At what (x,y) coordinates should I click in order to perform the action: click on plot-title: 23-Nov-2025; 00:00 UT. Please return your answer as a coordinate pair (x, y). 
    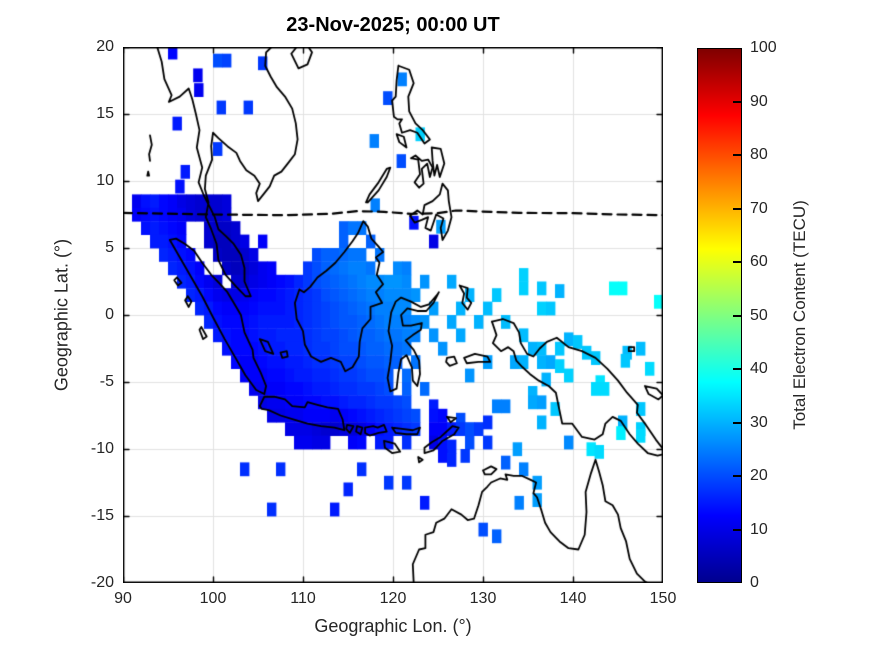
    Looking at the image, I should click on (393, 25).